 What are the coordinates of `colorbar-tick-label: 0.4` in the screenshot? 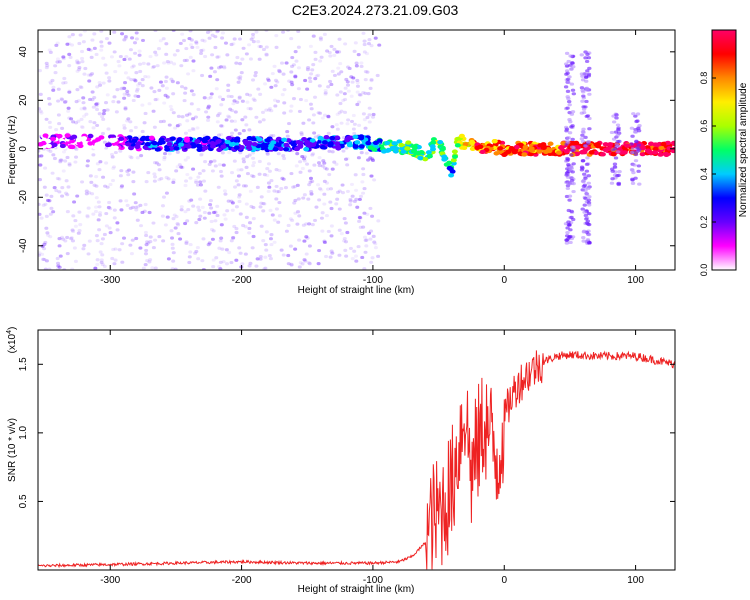 It's located at (704, 174).